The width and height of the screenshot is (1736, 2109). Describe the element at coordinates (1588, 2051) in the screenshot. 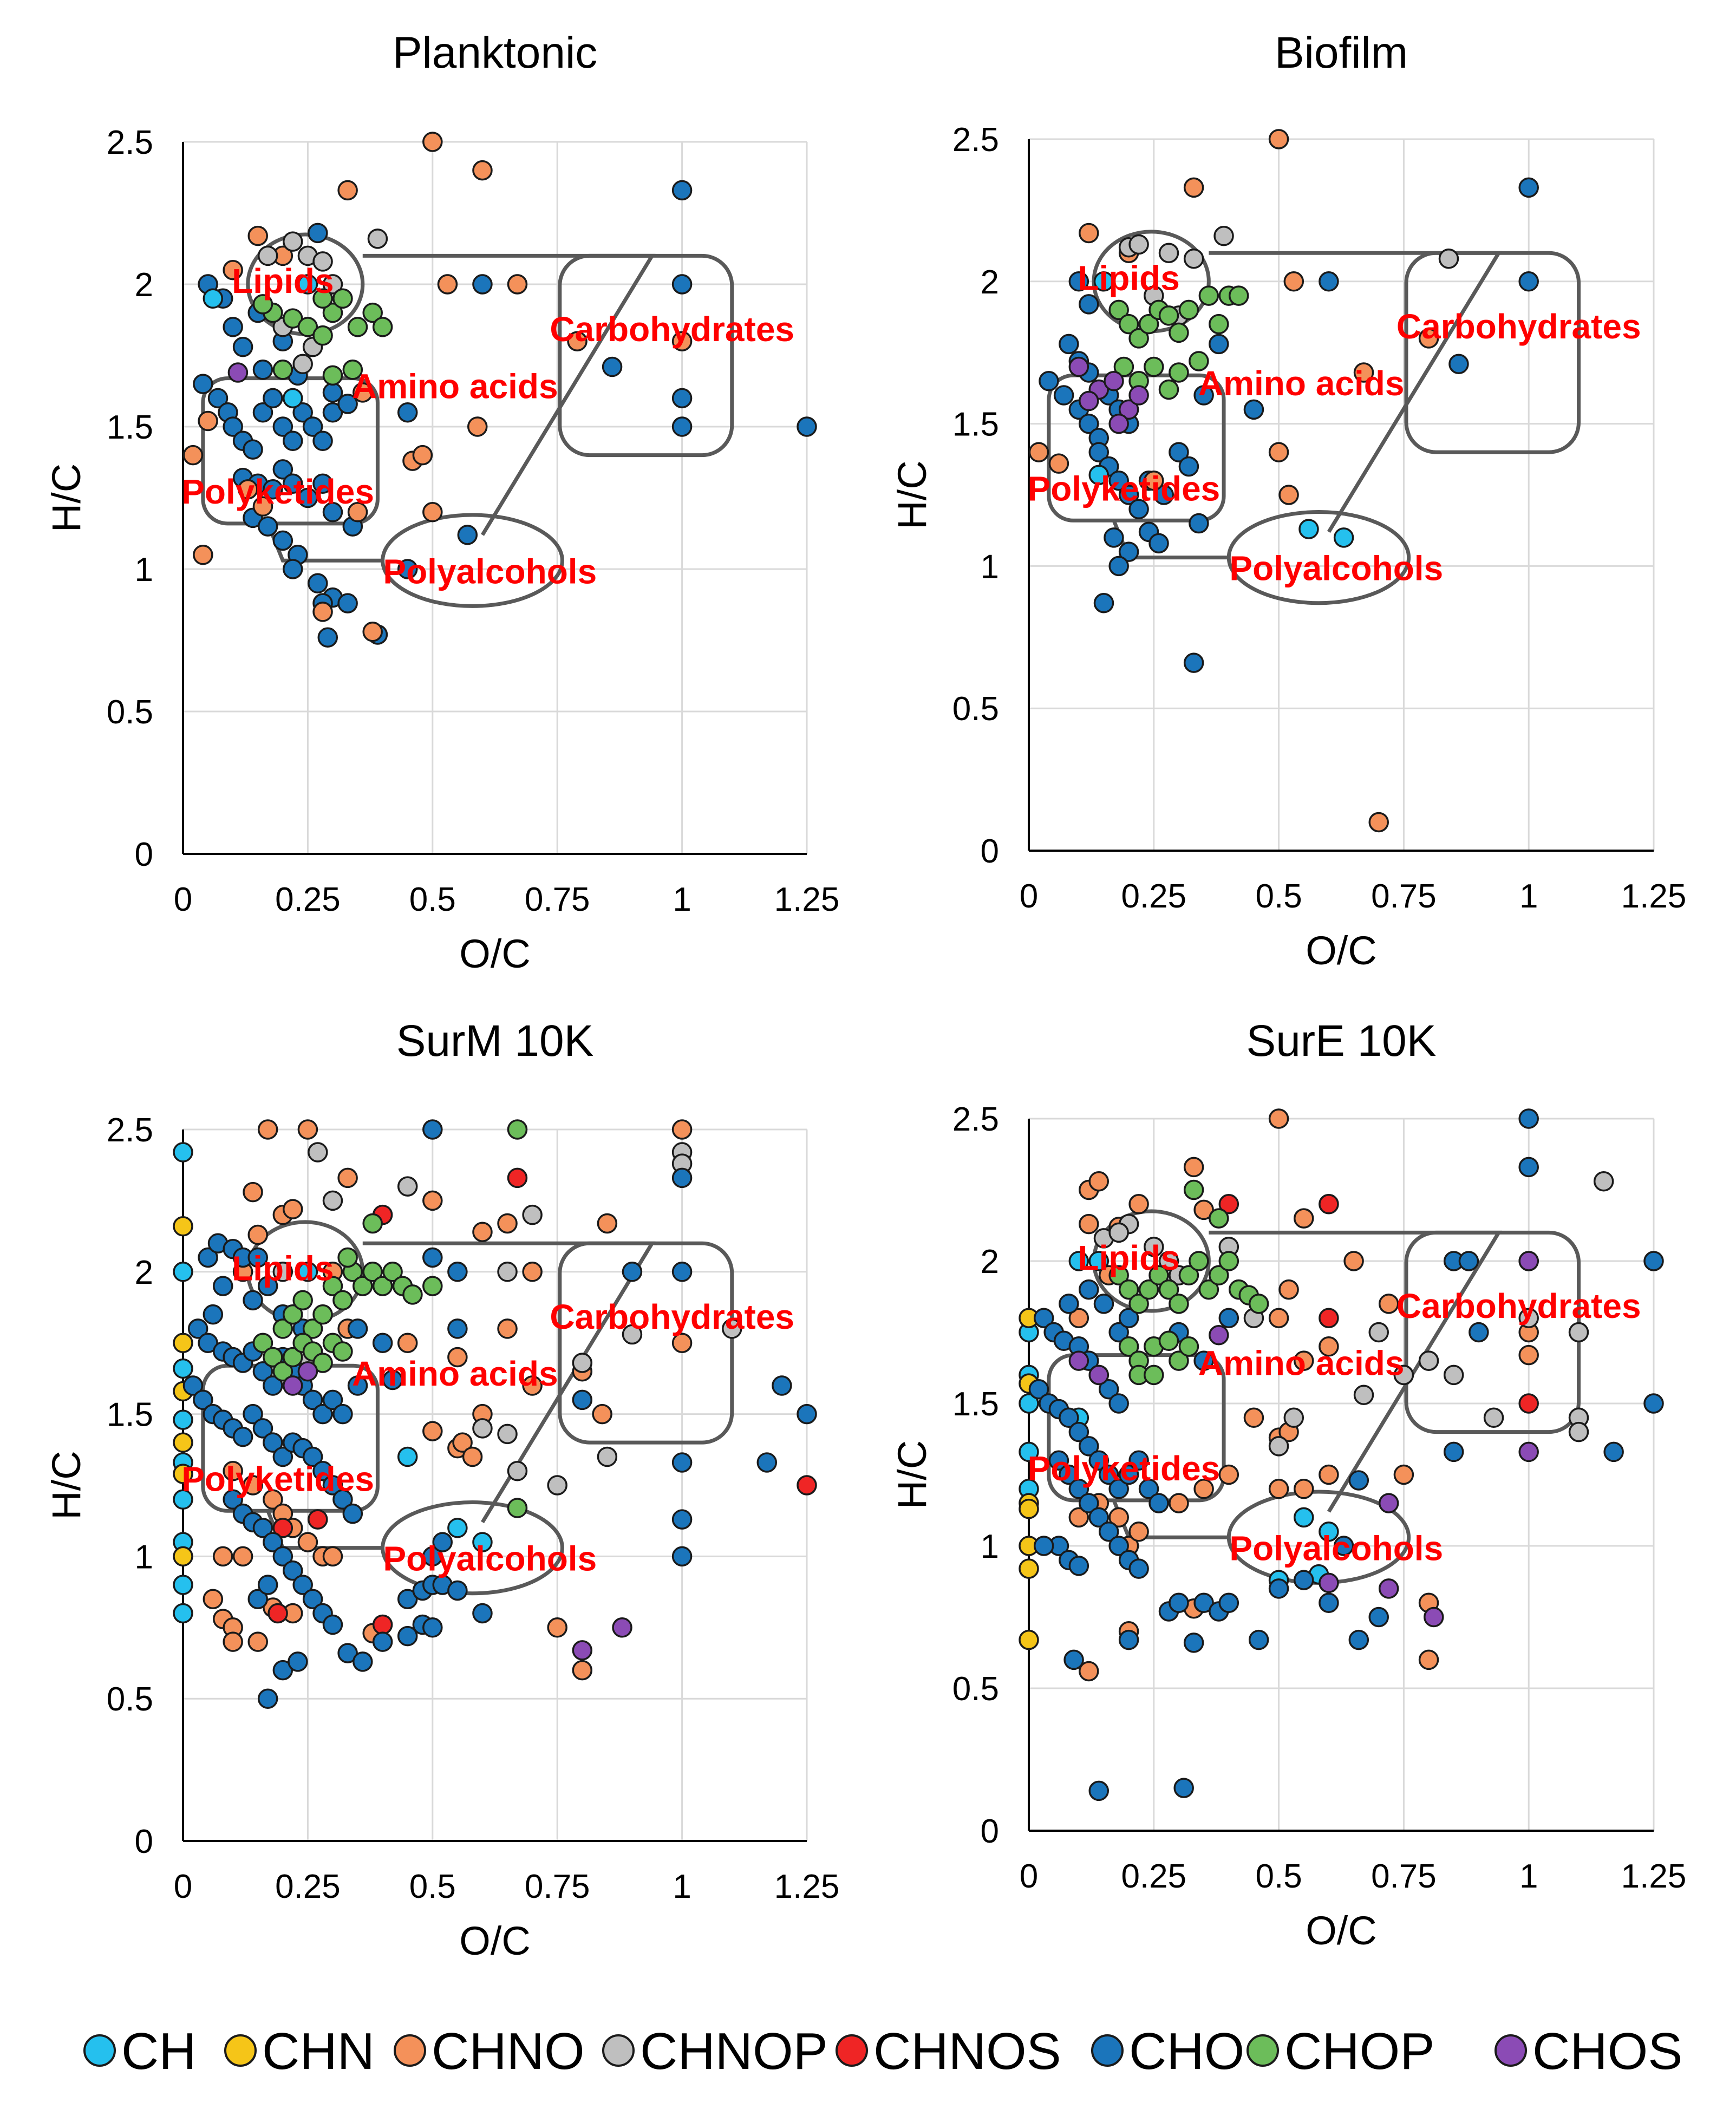

I see `legend-item-chos: CHOS` at that location.